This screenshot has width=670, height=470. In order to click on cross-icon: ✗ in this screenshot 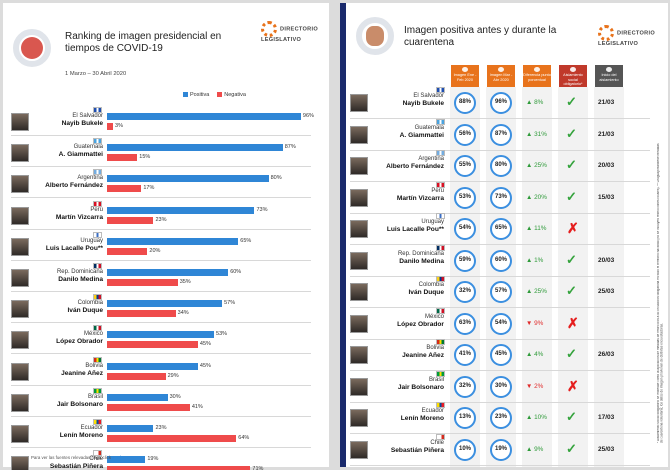, I will do `click(573, 385)`.